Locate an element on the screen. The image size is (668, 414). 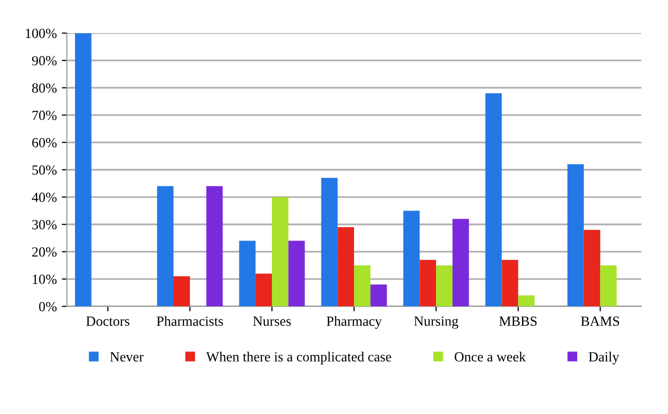
x-tick-label: Nursing is located at coordinates (436, 322).